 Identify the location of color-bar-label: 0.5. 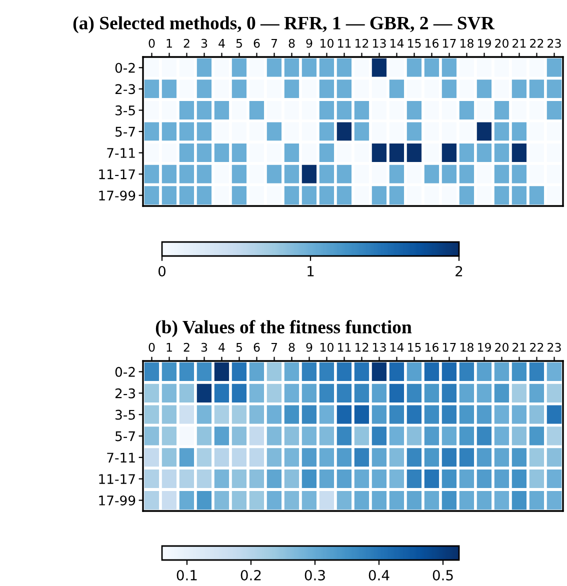
(442, 575).